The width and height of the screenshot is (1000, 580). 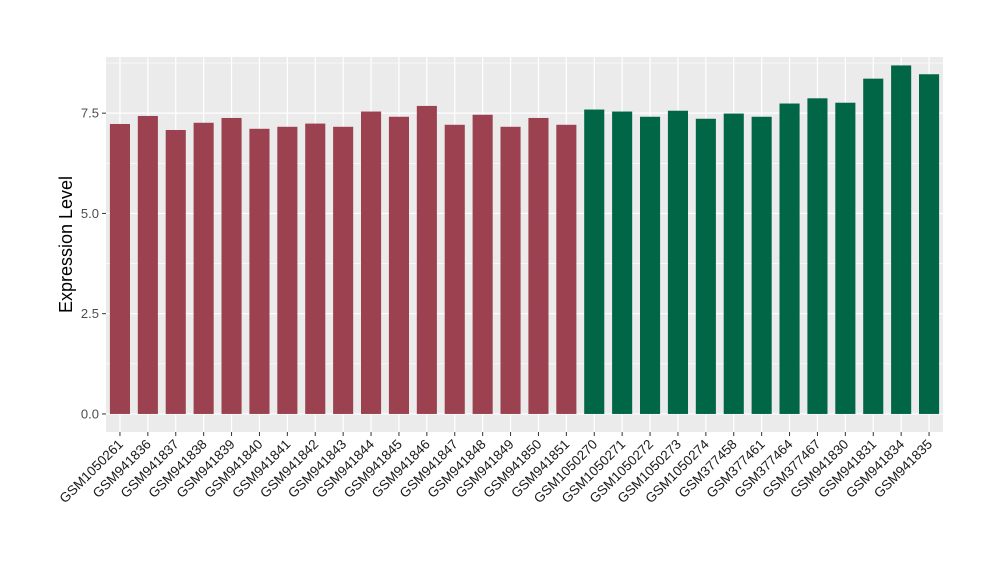 I want to click on bar-GSM941847, so click(x=454, y=269).